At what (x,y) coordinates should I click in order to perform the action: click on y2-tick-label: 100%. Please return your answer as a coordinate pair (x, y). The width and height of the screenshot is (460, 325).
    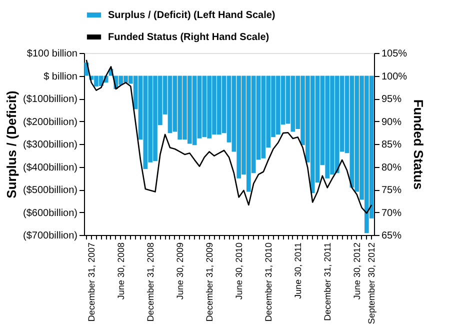
    Looking at the image, I should click on (395, 76).